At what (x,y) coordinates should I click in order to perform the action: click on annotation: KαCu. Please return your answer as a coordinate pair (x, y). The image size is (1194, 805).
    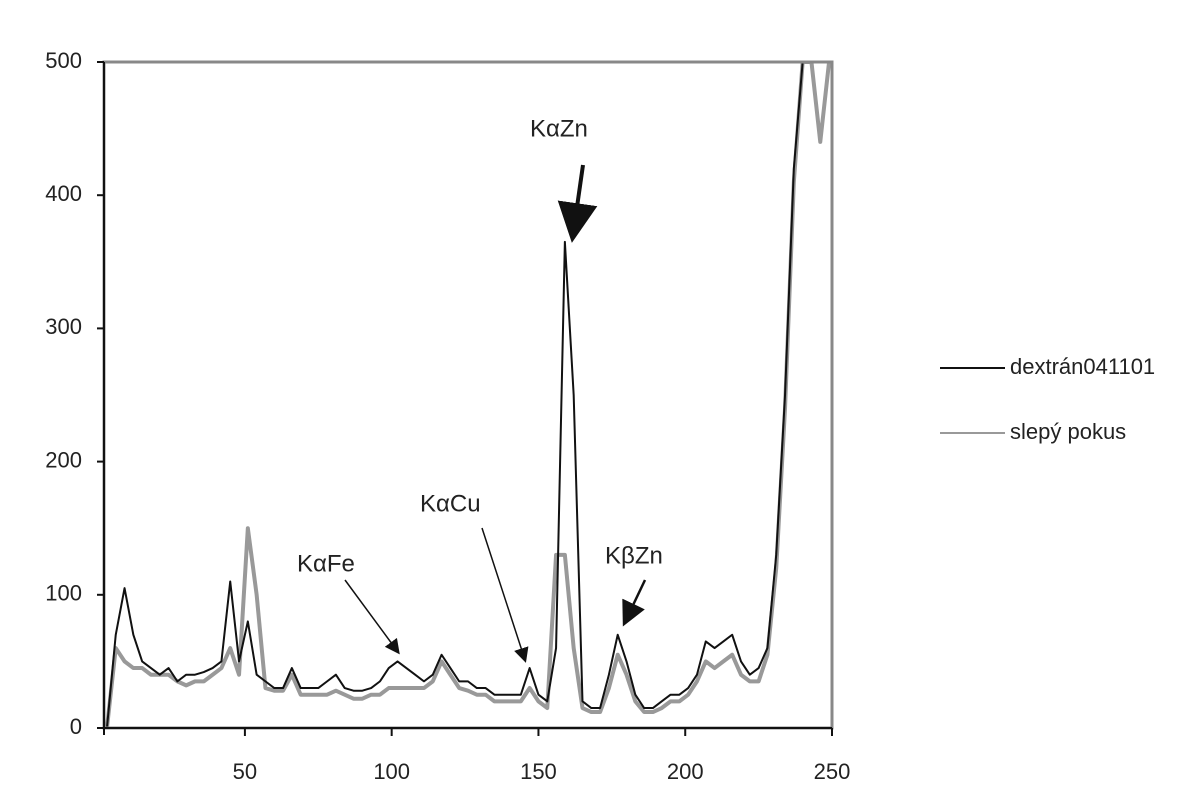
    Looking at the image, I should click on (450, 503).